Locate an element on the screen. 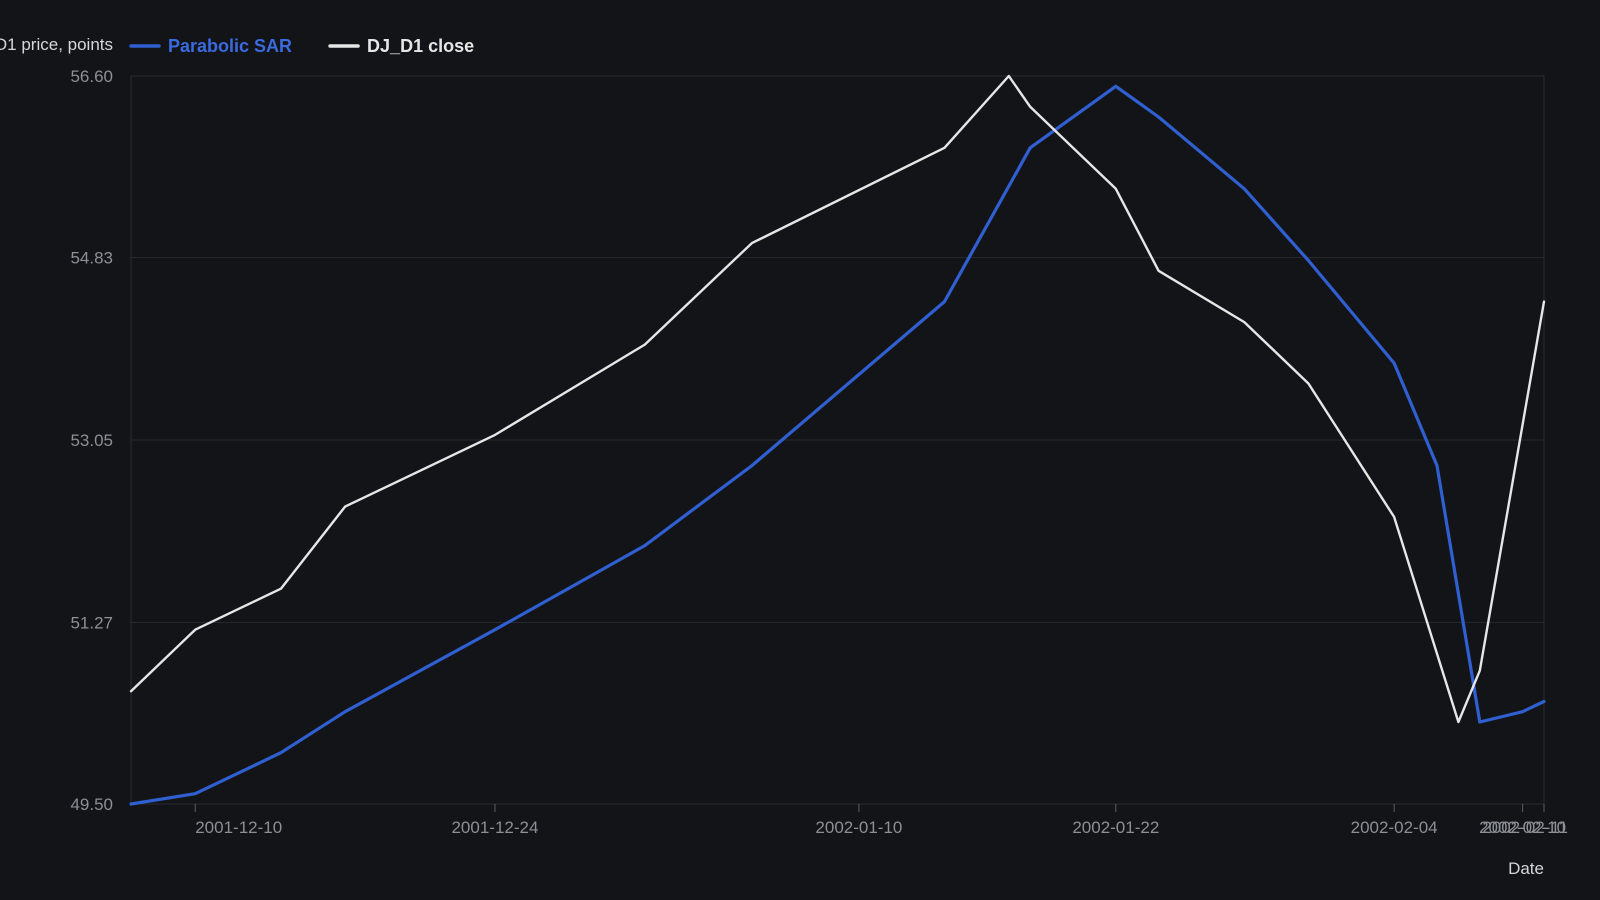  x-tick-label: 2001-12-24 is located at coordinates (494, 827).